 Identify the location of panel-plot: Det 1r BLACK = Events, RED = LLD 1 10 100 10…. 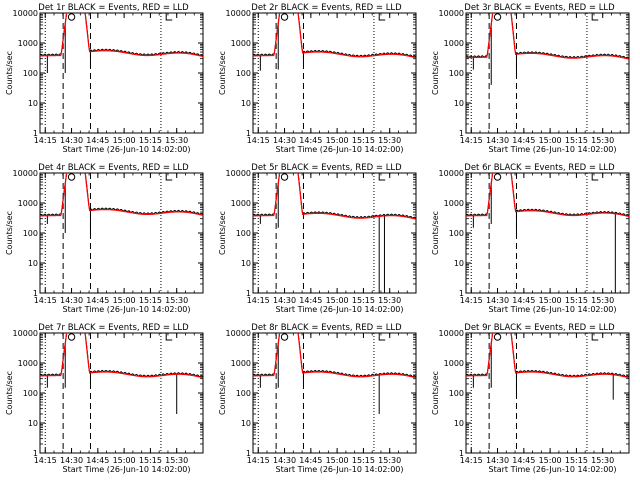
(104, 78).